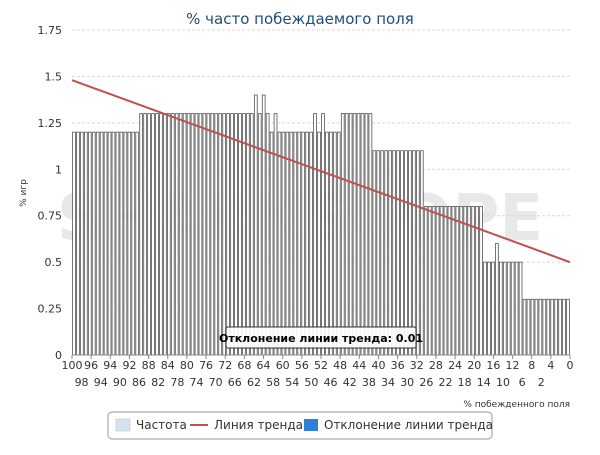 The width and height of the screenshot is (600, 455). What do you see at coordinates (398, 425) in the screenshot?
I see `legend-item-deviation: Отклонение линии тренда` at bounding box center [398, 425].